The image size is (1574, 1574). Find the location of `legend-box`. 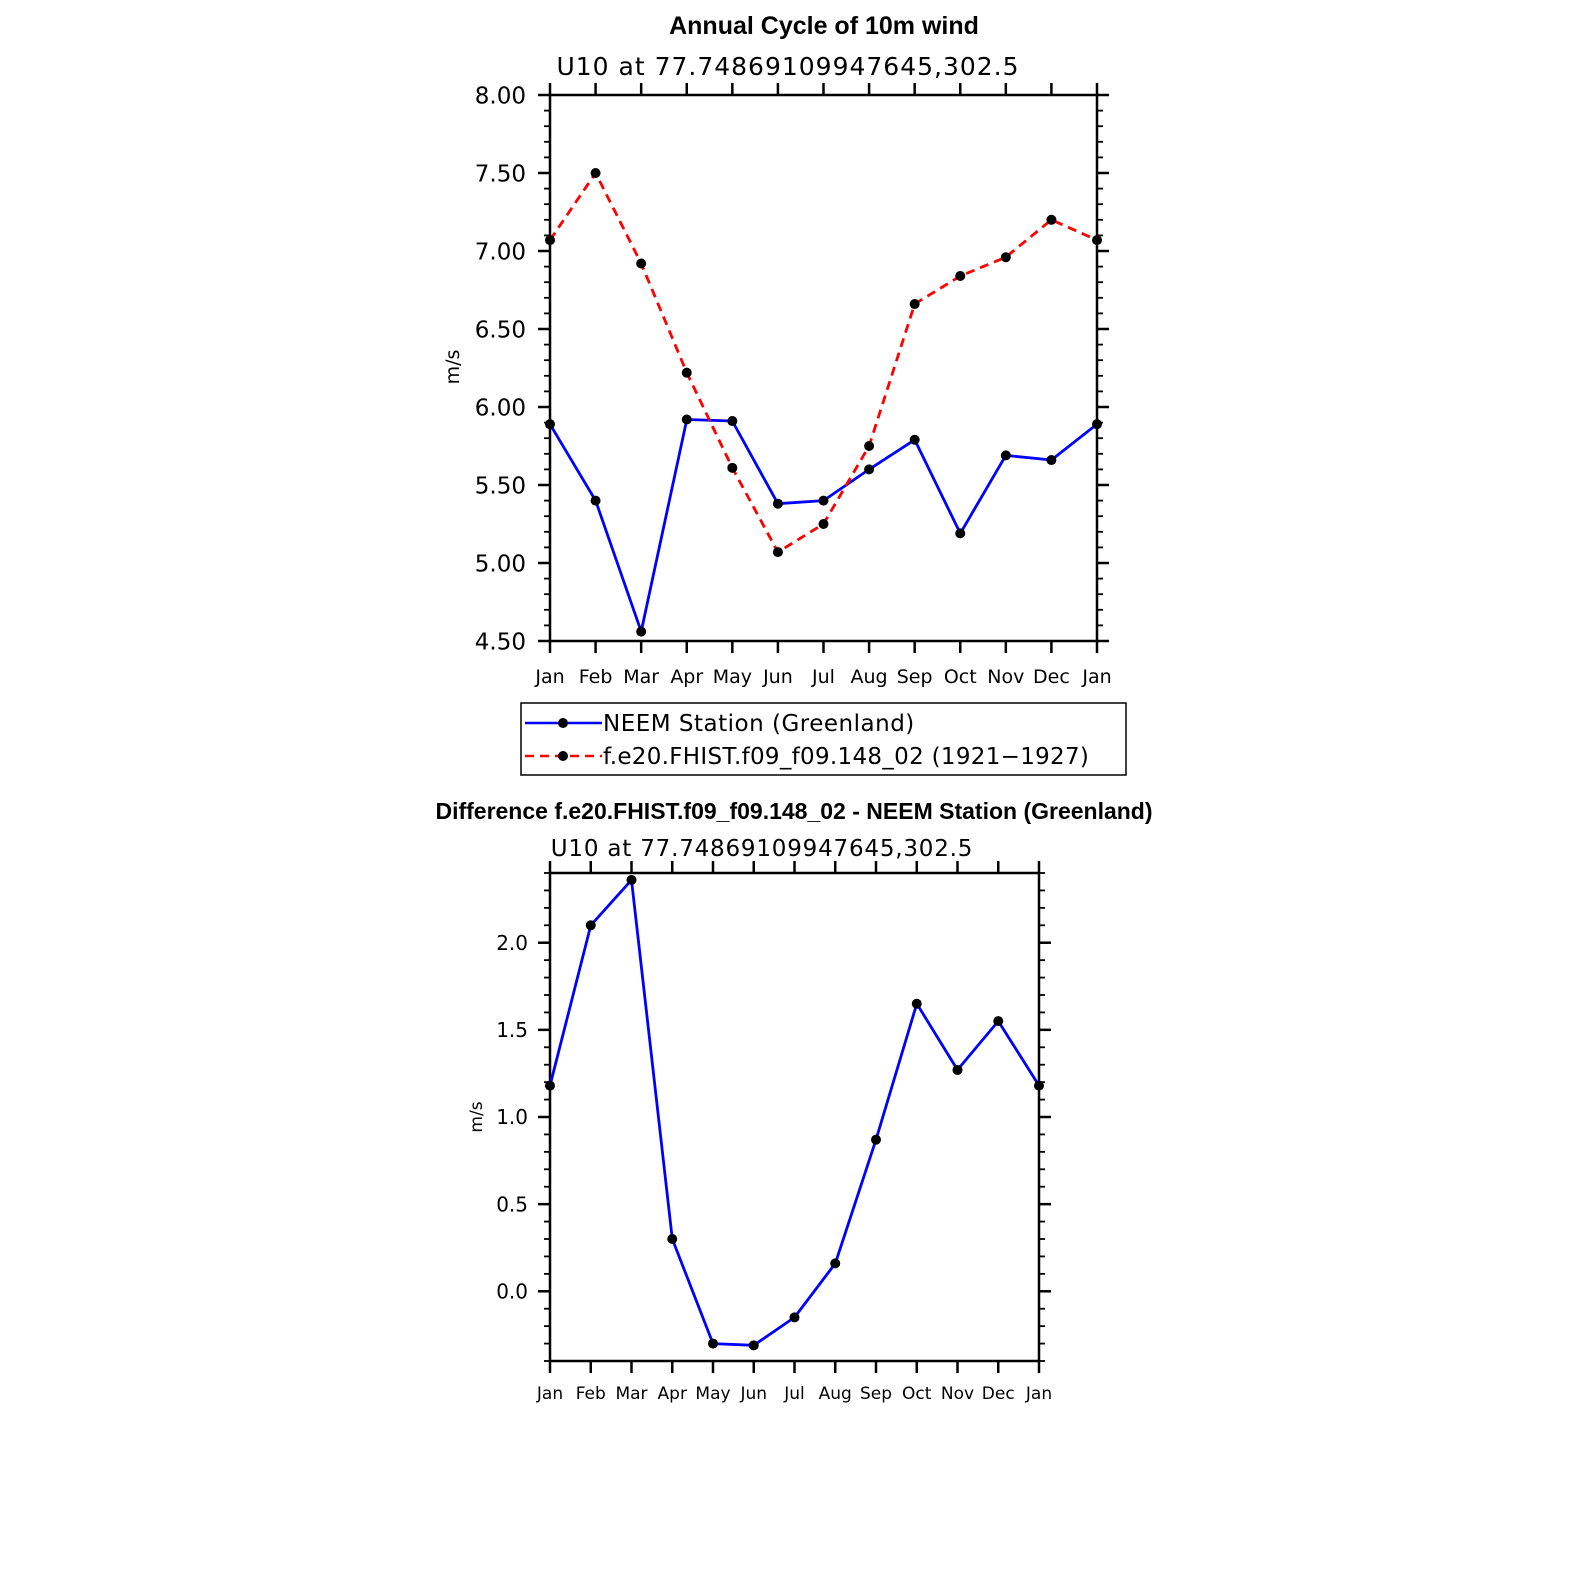

legend-box is located at coordinates (823, 739).